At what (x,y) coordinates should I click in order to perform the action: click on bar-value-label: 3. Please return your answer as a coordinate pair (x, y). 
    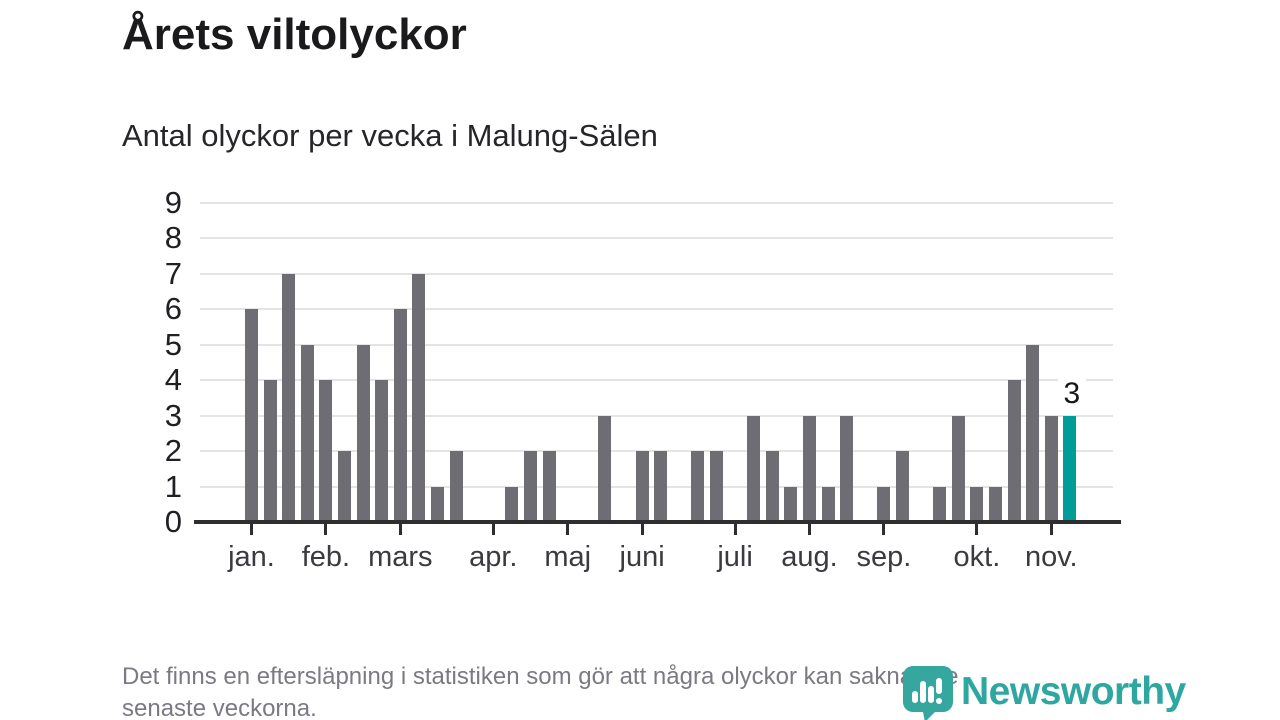
    Looking at the image, I should click on (1071, 393).